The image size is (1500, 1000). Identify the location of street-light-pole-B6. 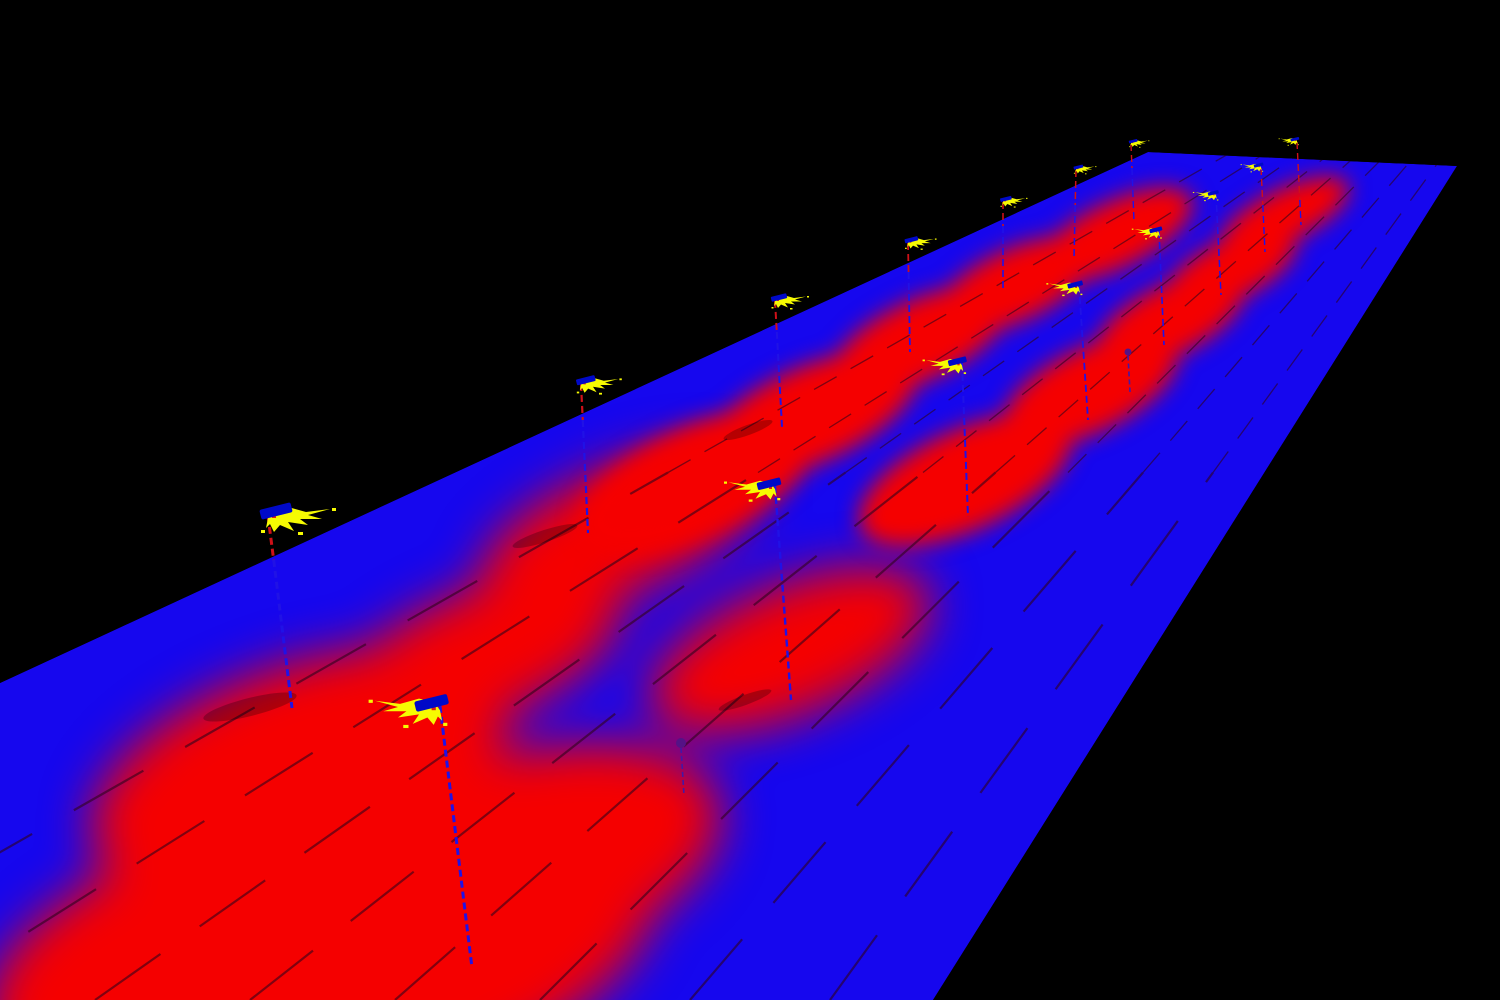
(1207, 243).